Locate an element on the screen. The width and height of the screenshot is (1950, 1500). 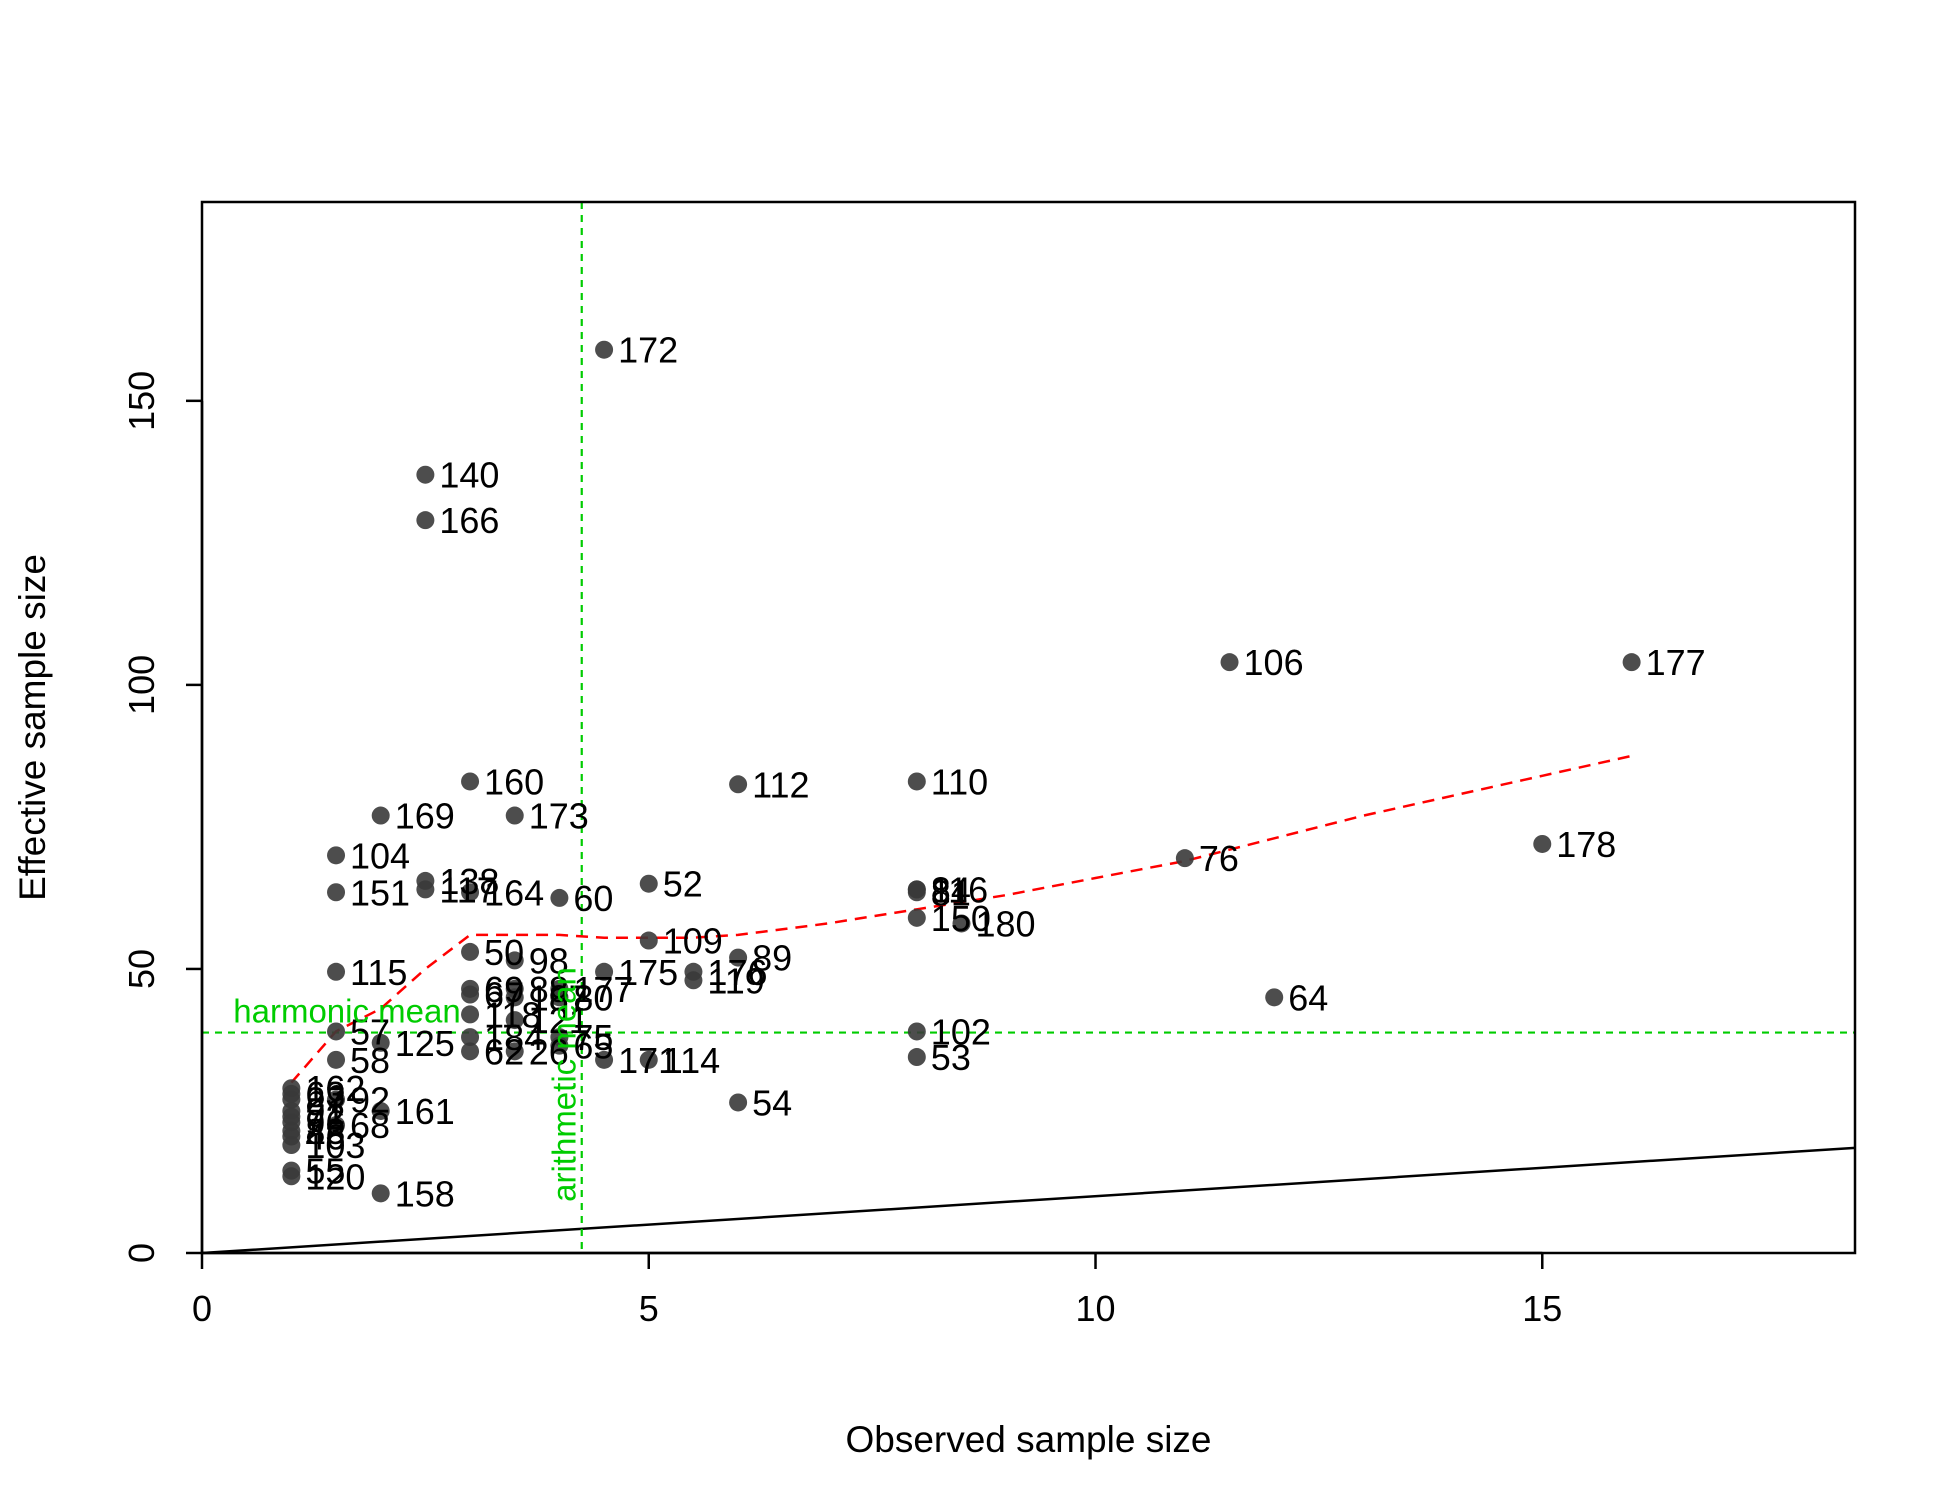
point-label: 164 is located at coordinates (514, 892).